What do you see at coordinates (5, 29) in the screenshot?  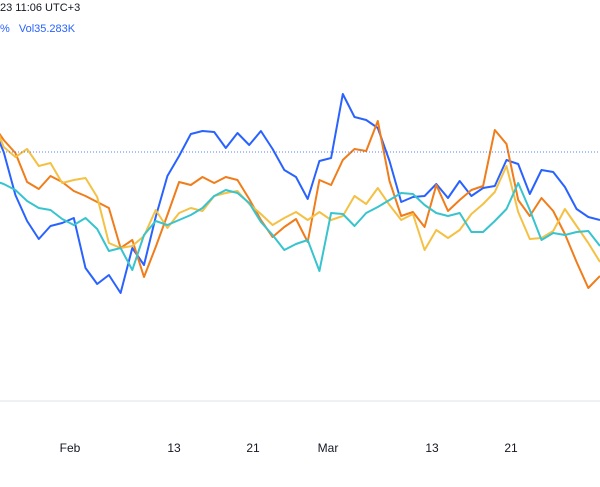 I see `volume-percent-text: %` at bounding box center [5, 29].